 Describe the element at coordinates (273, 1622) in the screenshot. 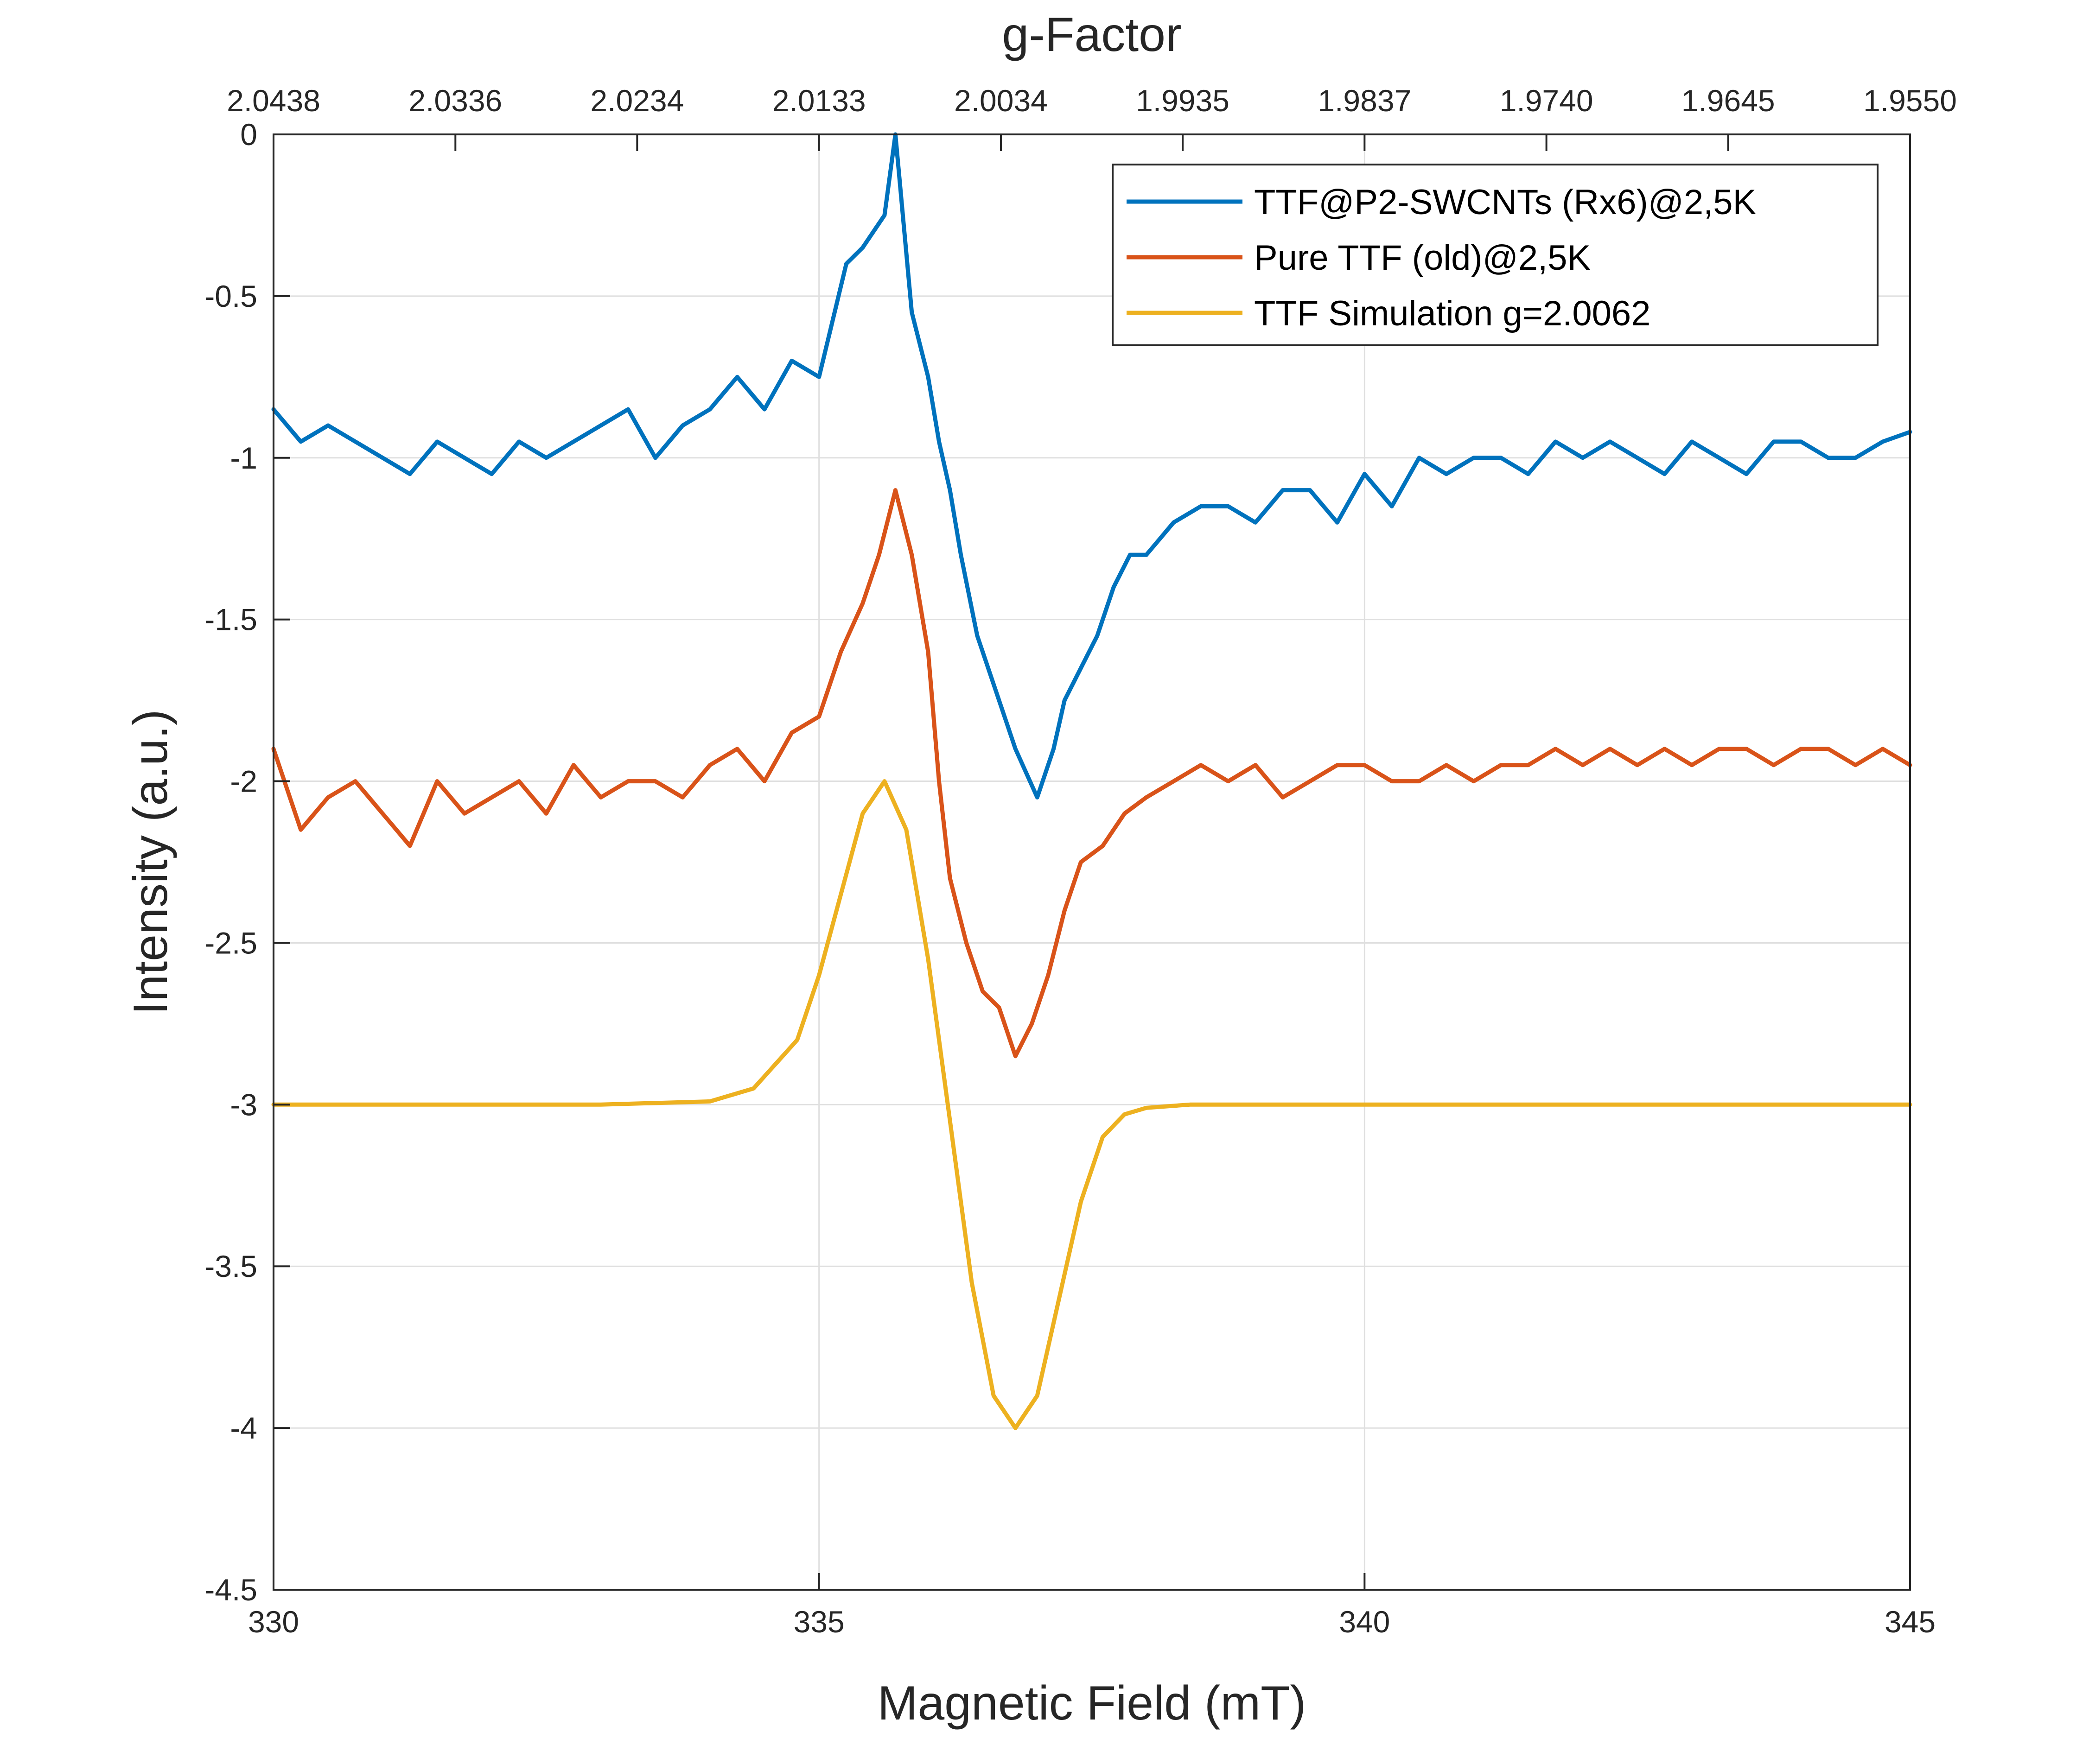

I see `x-tick-label: 330` at that location.